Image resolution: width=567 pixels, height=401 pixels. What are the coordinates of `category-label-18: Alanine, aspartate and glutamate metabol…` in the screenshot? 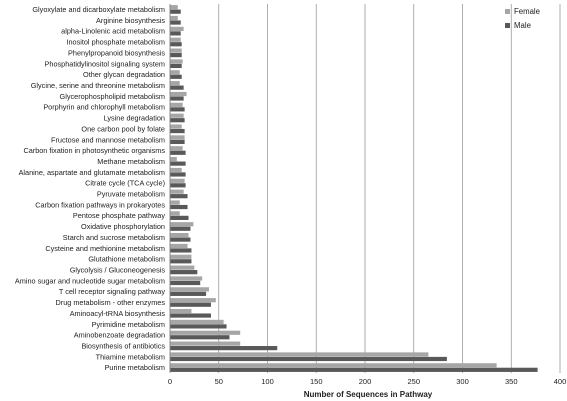 It's located at (92, 172).